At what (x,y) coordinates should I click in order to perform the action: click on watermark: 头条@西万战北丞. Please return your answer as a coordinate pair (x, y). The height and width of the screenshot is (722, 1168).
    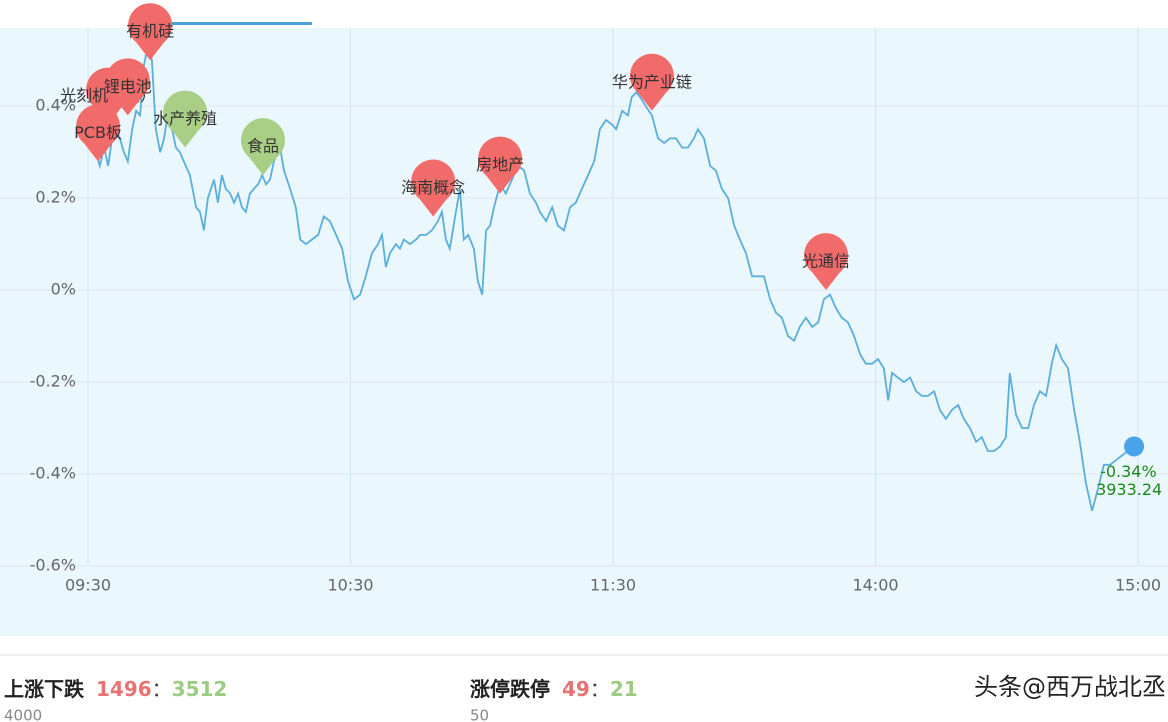
    Looking at the image, I should click on (1070, 687).